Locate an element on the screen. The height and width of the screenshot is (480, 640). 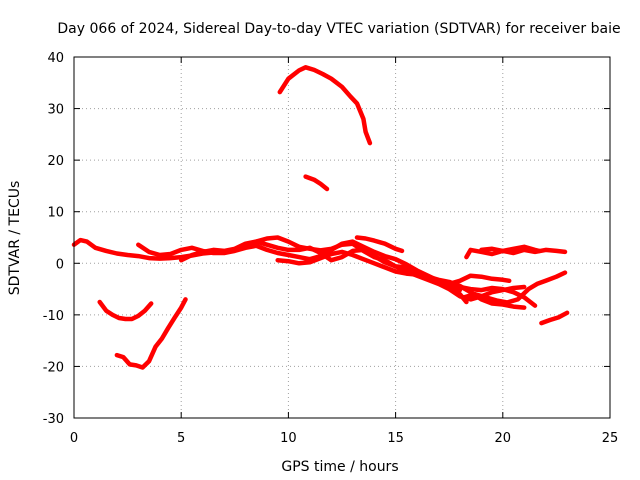
y-tick-label: 0 is located at coordinates (60, 264).